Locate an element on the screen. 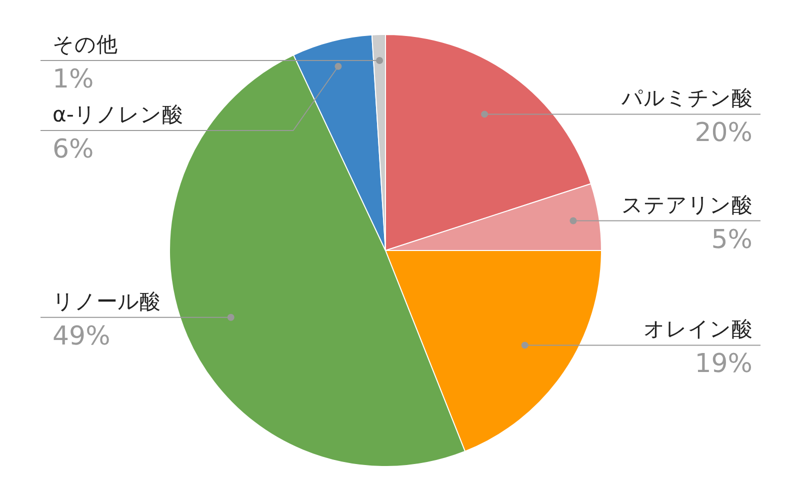 The height and width of the screenshot is (500, 800). slice-label: パルミチン酸 is located at coordinates (686, 98).